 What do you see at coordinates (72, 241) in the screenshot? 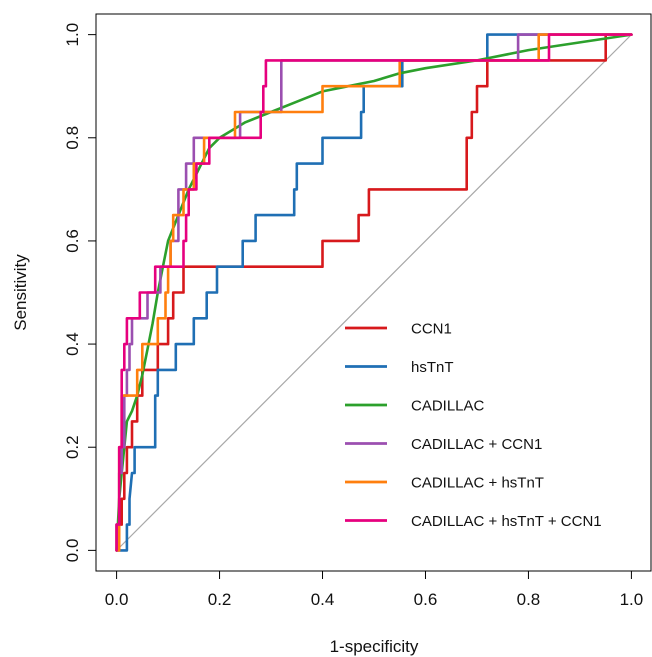
I see `y-tick-label: 0.6` at bounding box center [72, 241].